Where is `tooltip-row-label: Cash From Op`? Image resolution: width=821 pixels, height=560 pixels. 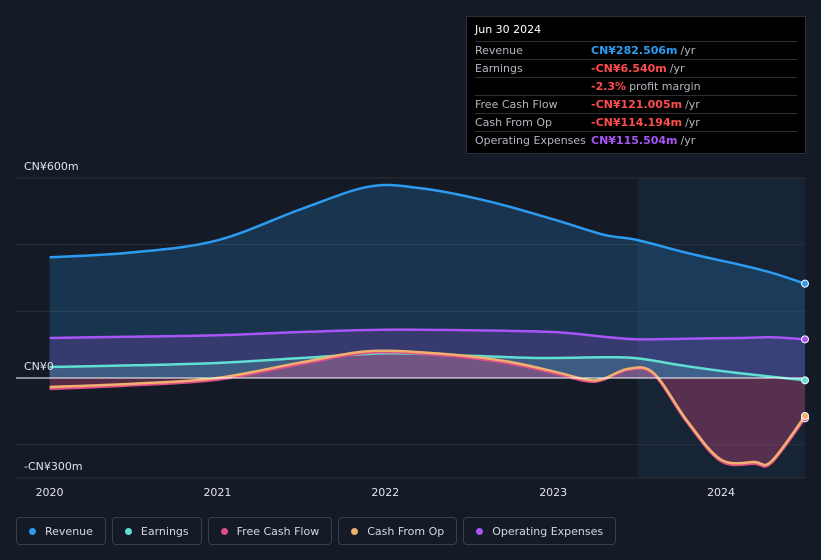 tooltip-row-label: Cash From Op is located at coordinates (514, 122).